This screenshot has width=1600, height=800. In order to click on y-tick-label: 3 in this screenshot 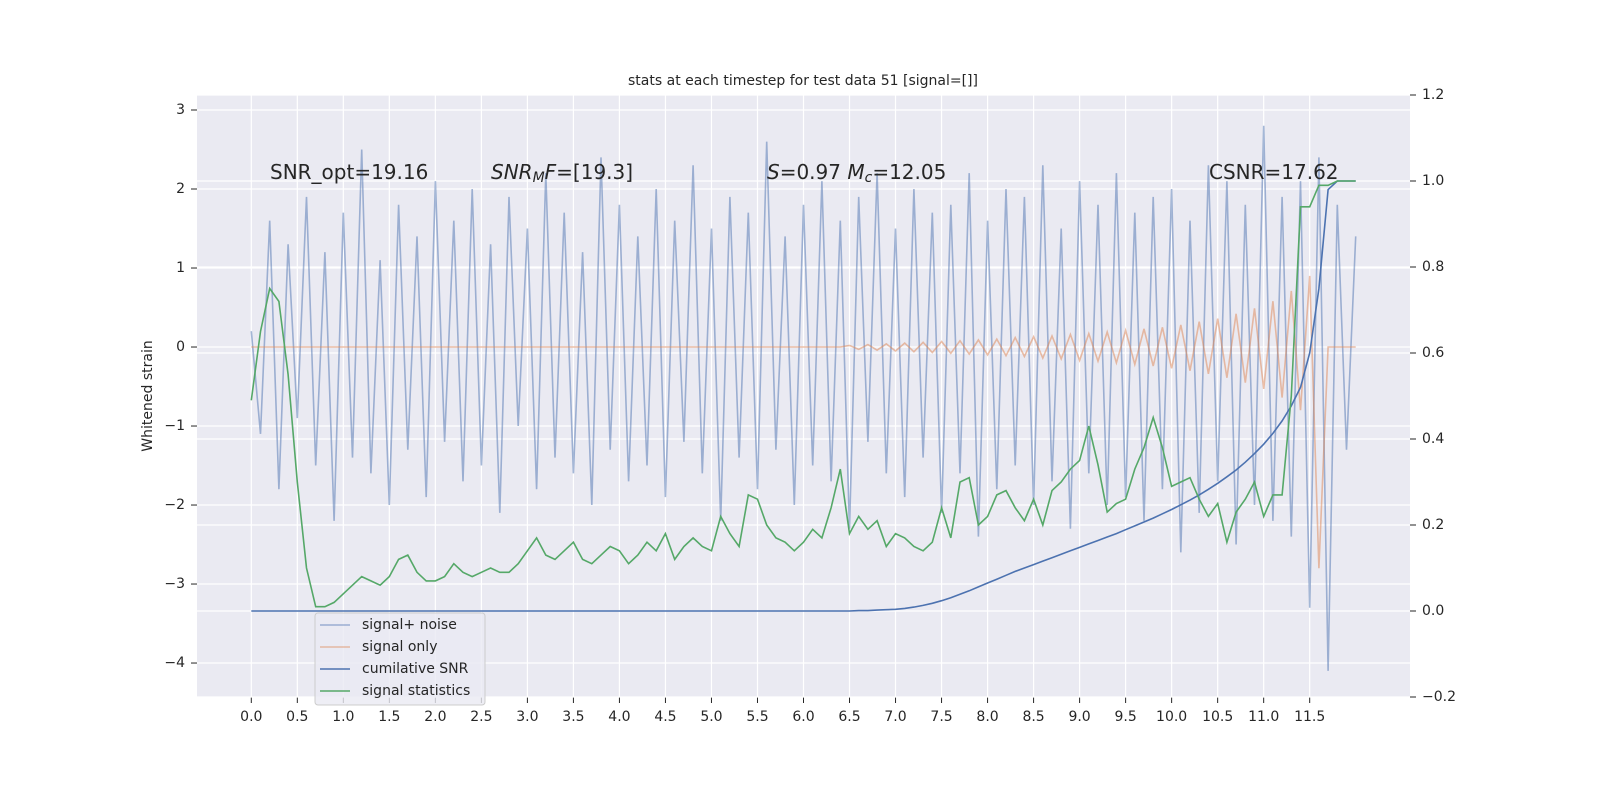, I will do `click(180, 110)`.